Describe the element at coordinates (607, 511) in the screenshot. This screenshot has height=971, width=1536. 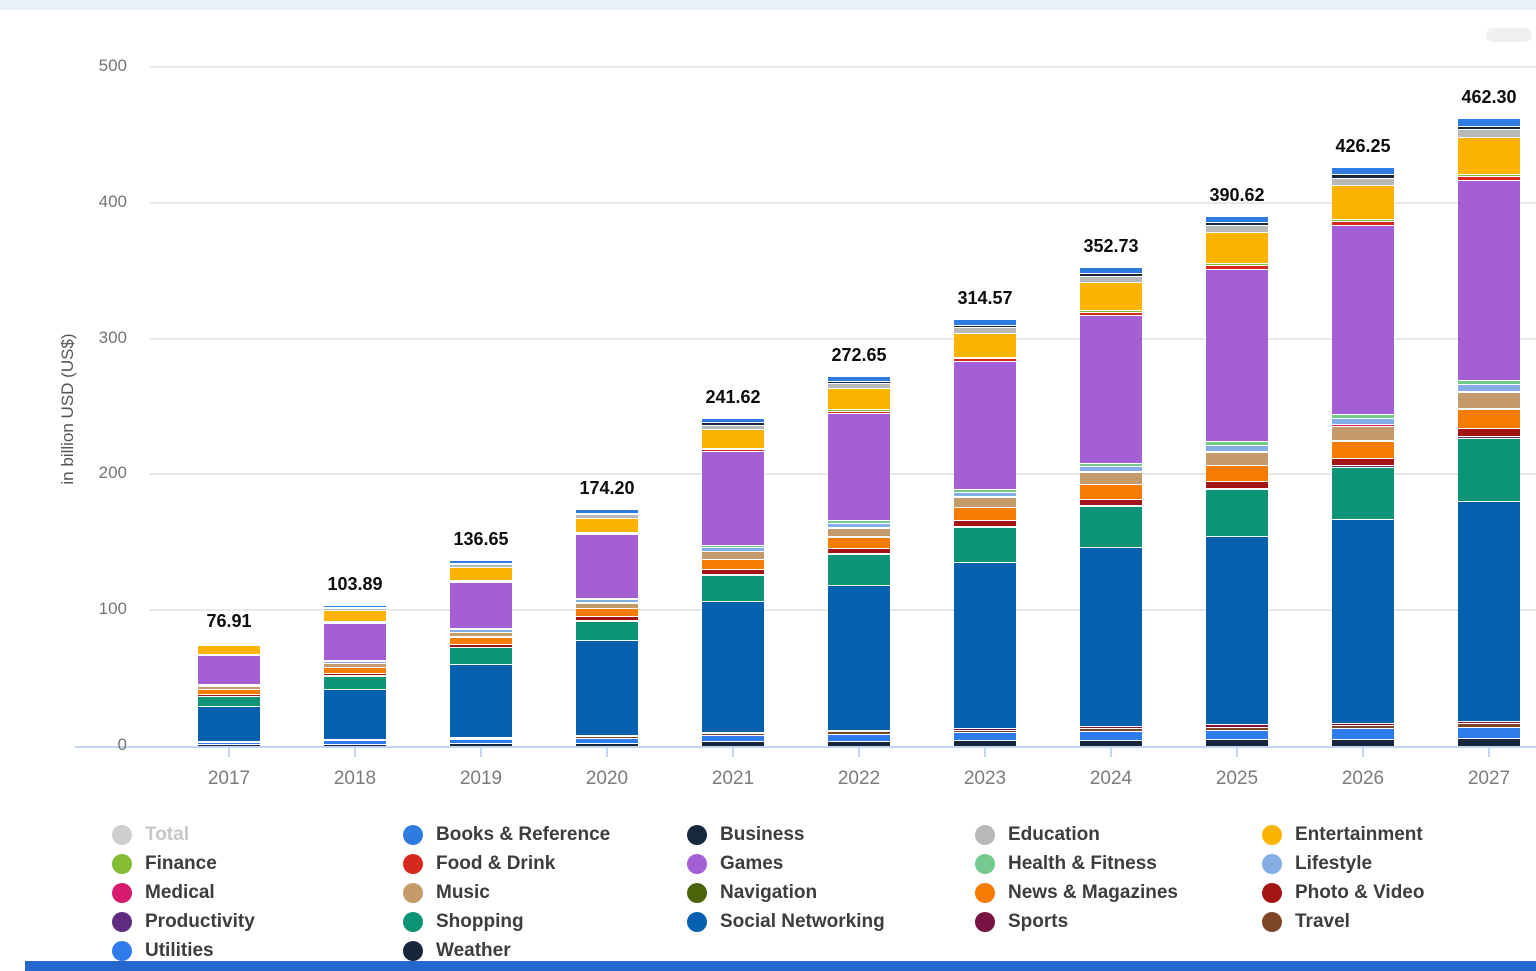
I see `bar-segment-2020-books-reference` at that location.